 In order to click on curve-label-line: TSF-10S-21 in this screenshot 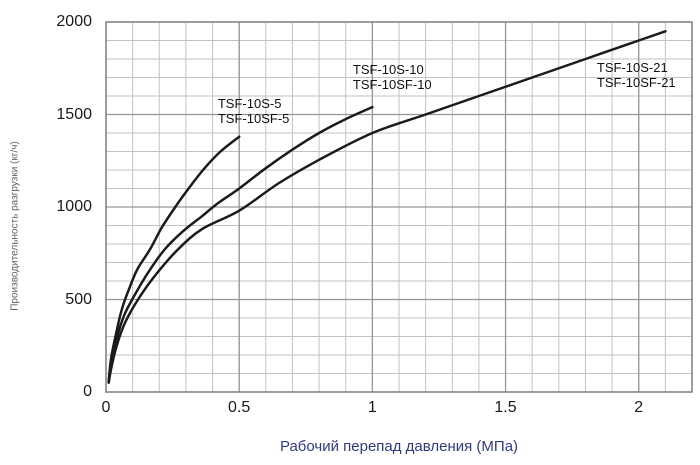, I will do `click(632, 67)`.